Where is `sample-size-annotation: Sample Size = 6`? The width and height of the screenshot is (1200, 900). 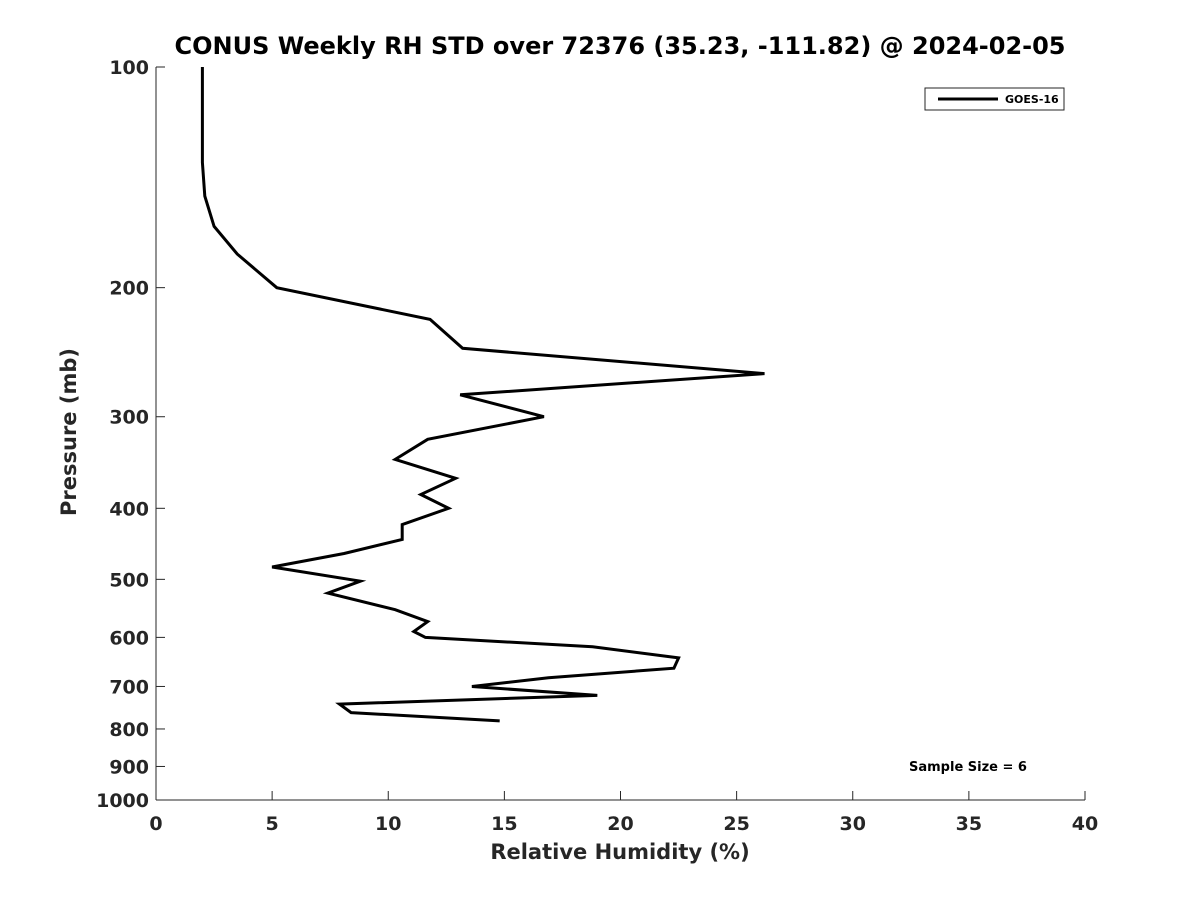
sample-size-annotation: Sample Size = 6 is located at coordinates (968, 767).